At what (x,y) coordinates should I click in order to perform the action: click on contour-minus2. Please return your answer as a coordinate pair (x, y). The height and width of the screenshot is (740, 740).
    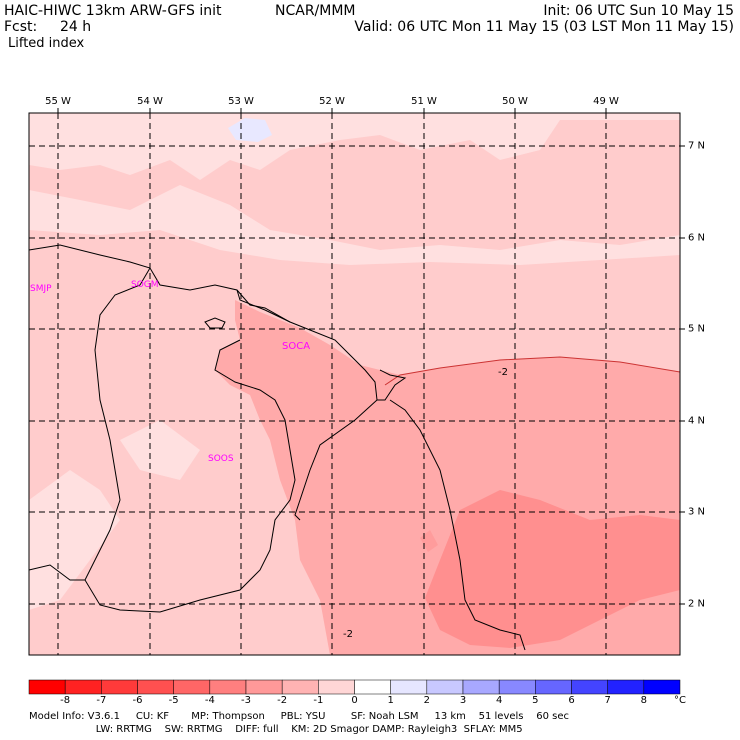
    Looking at the image, I should click on (532, 371).